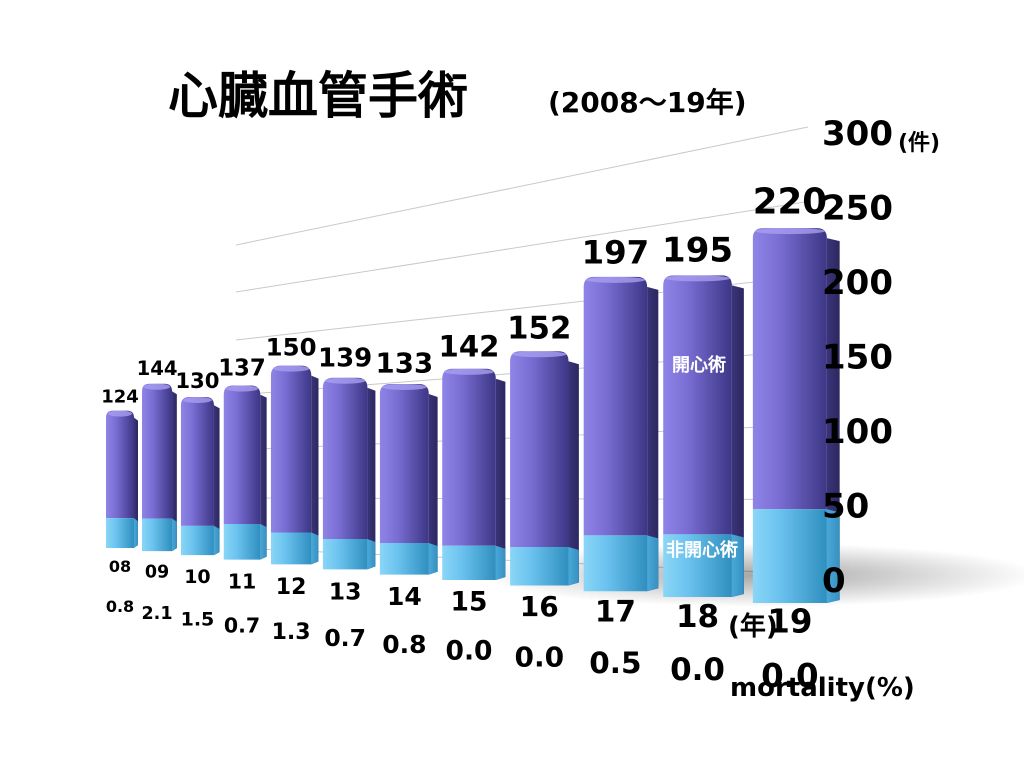 Image resolution: width=1024 pixels, height=768 pixels. What do you see at coordinates (699, 365) in the screenshot?
I see `legend-label-open-heart: 開心術` at bounding box center [699, 365].